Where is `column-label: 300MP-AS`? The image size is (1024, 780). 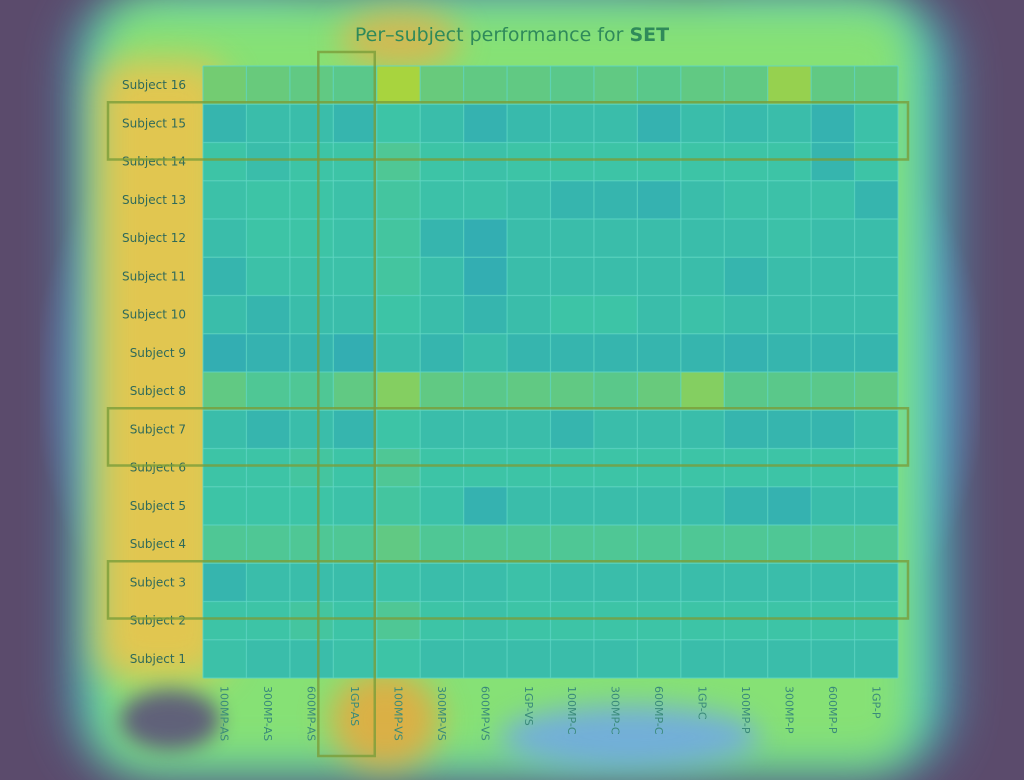
column-label: 300MP-AS is located at coordinates (267, 713).